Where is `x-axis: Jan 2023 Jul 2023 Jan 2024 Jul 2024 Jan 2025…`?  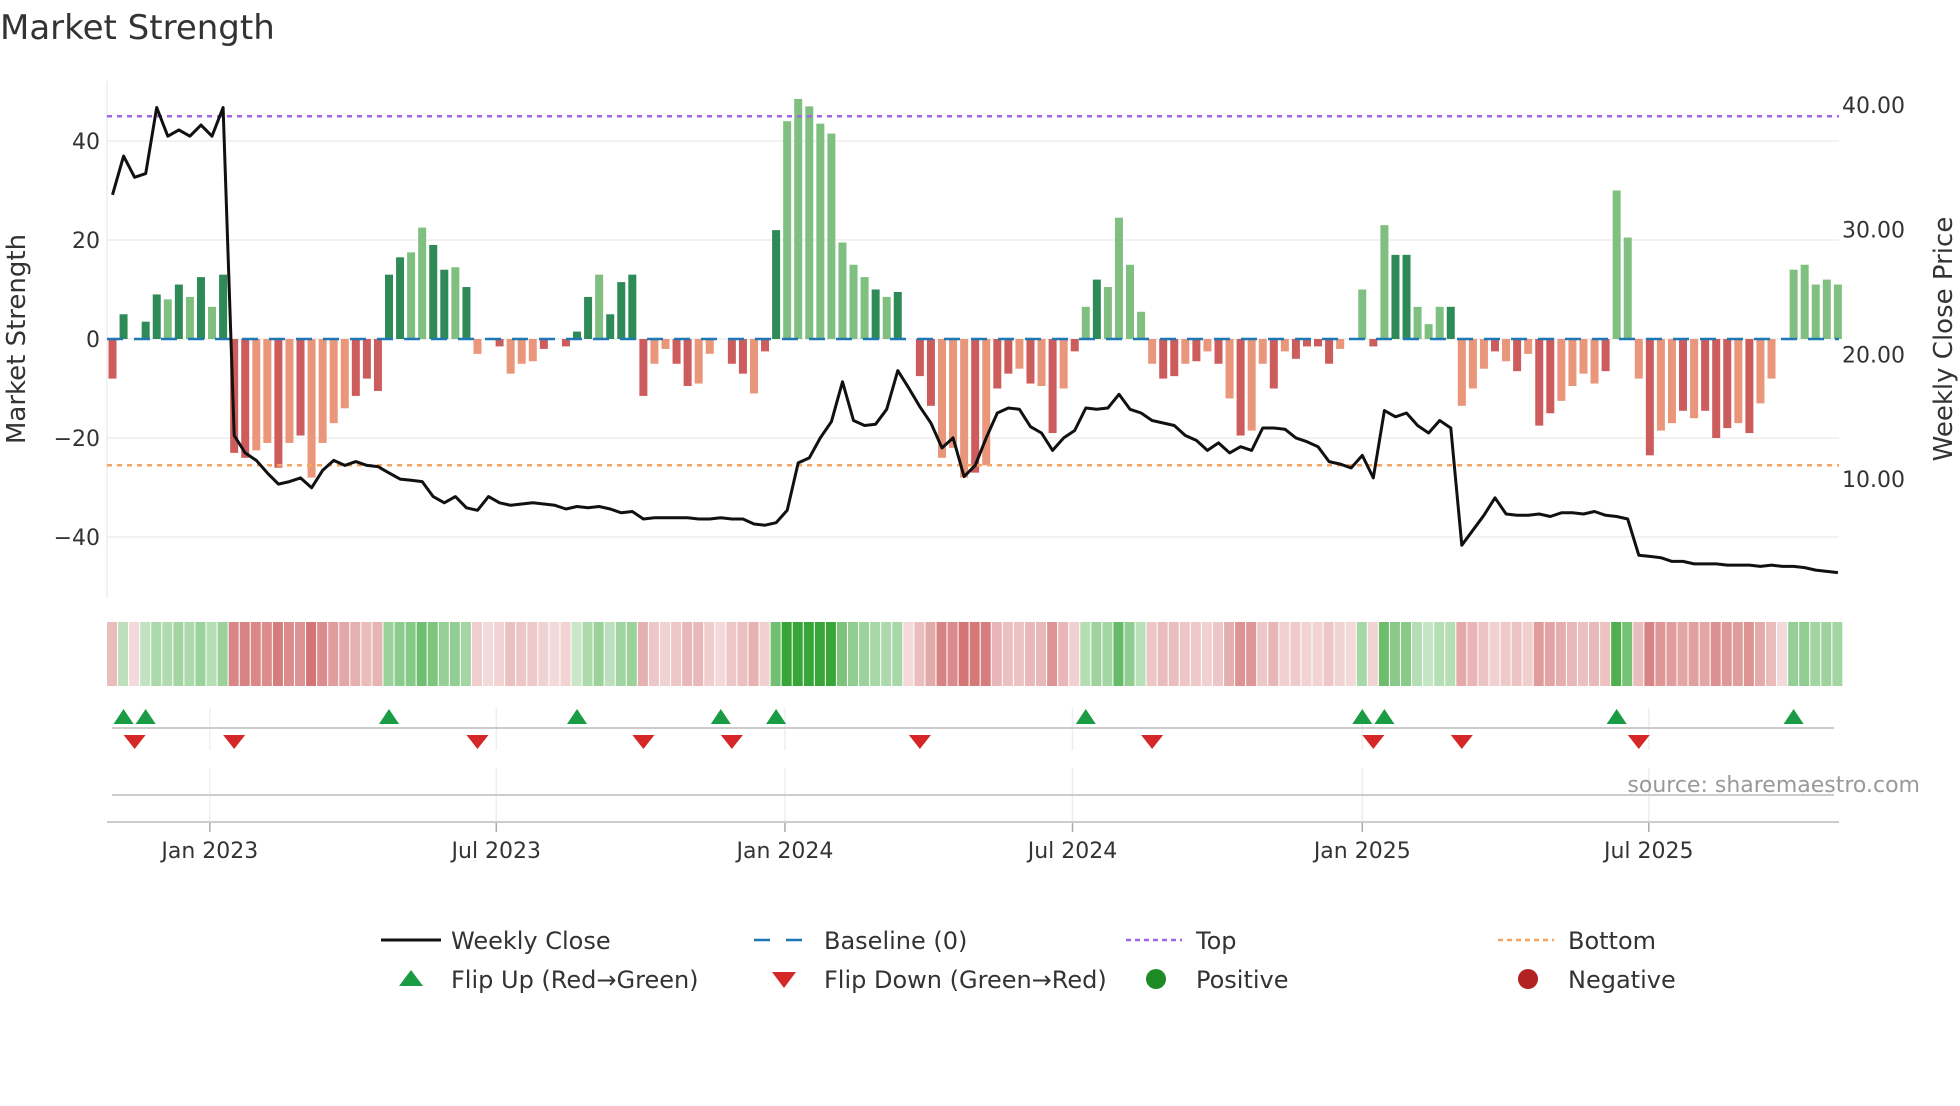
x-axis: Jan 2023 Jul 2023 Jan 2024 Jul 2024 Jan 2025… is located at coordinates (973, 816).